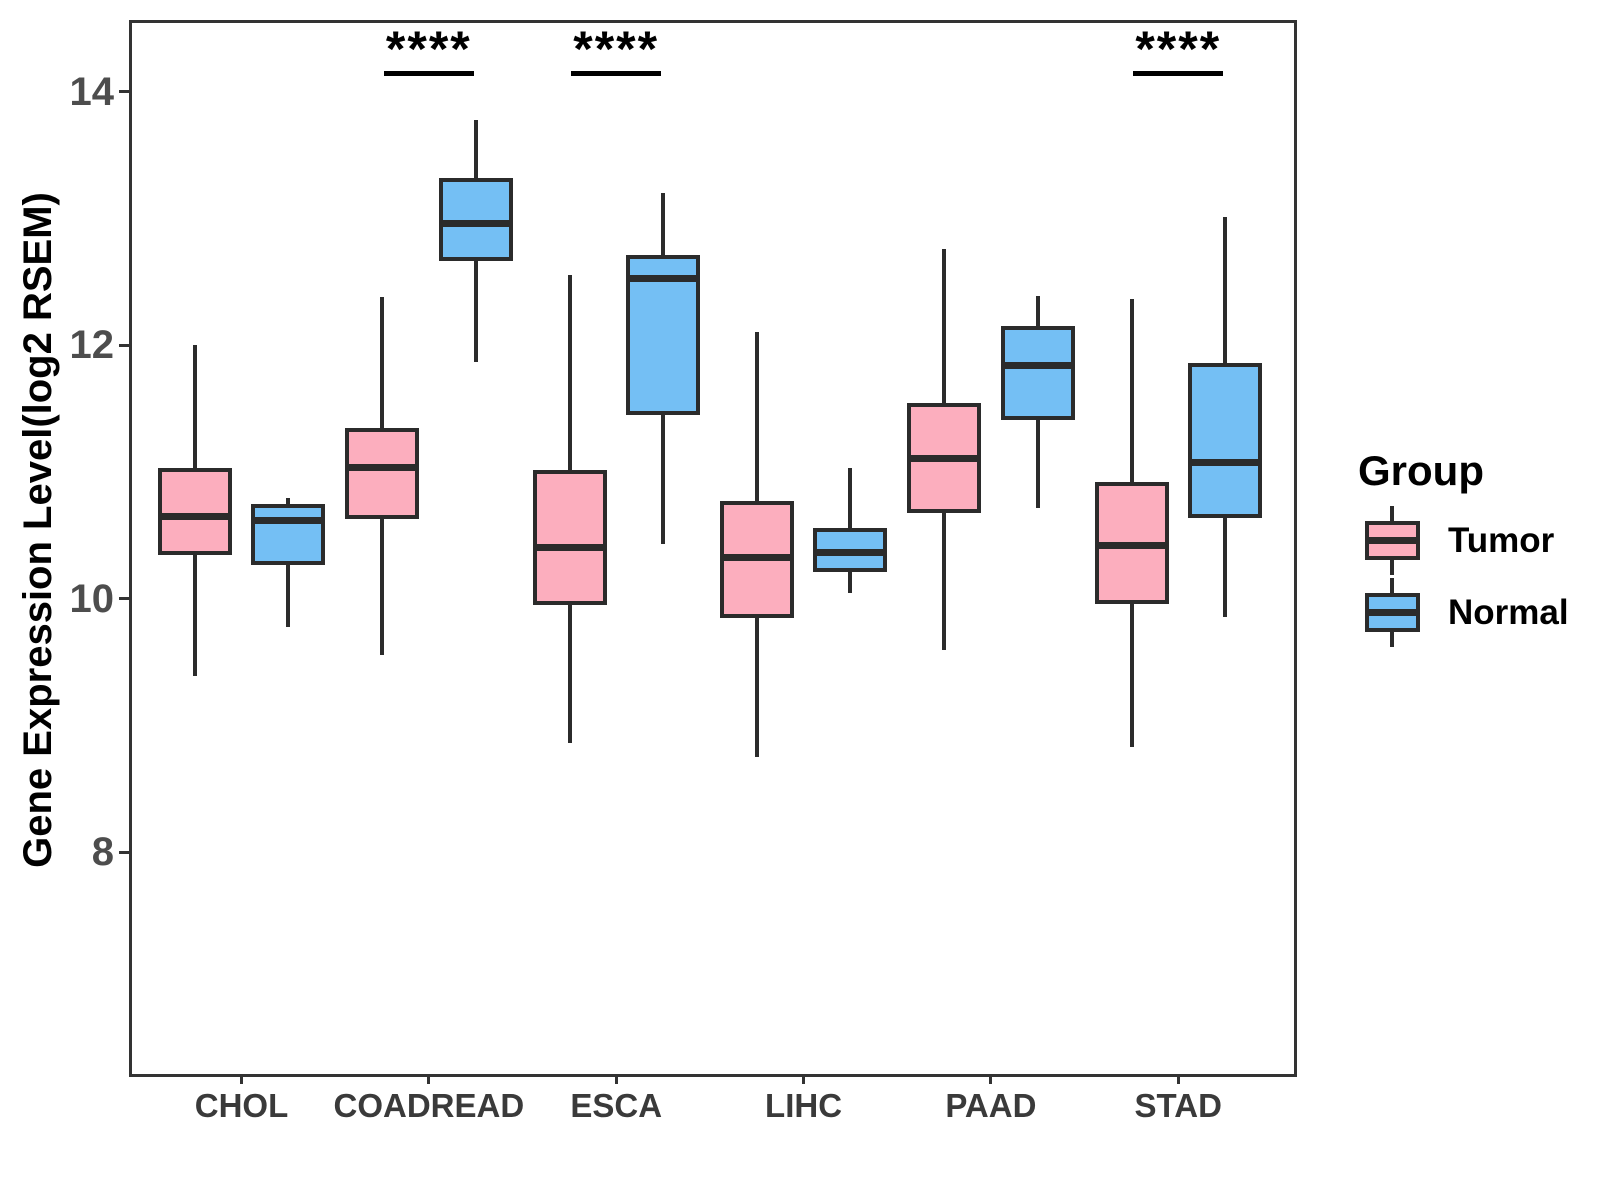  What do you see at coordinates (616, 49) in the screenshot?
I see `significance-stars-ESCA: ****` at bounding box center [616, 49].